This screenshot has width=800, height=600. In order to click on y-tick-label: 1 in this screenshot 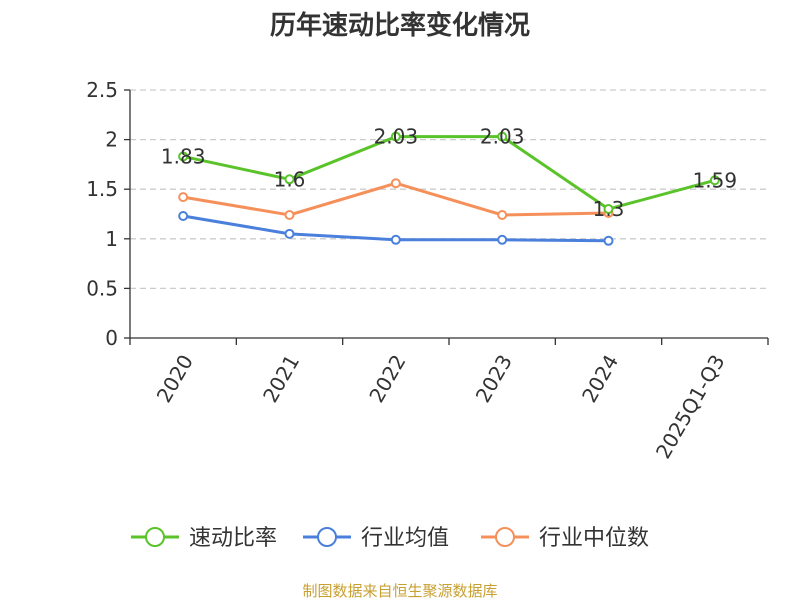, I will do `click(111, 239)`.